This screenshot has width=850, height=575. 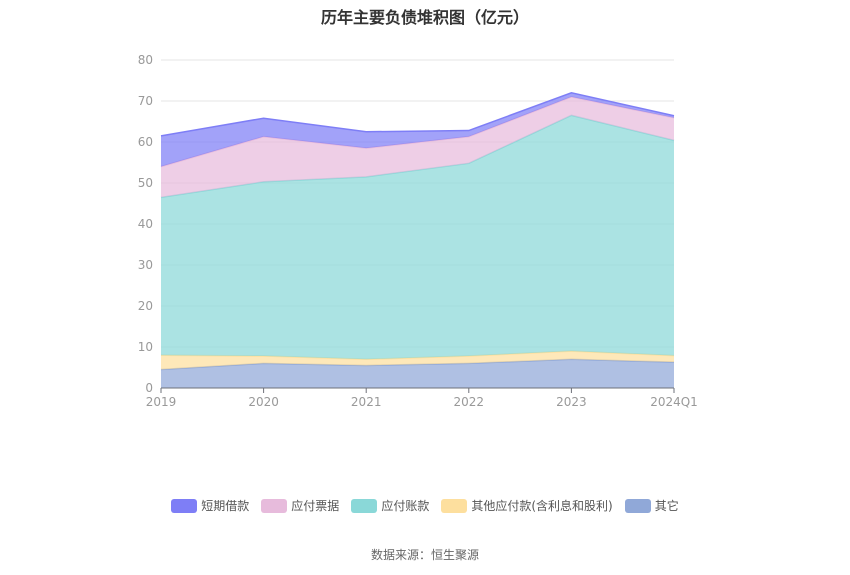 I want to click on y-tick-label: 50, so click(x=145, y=183).